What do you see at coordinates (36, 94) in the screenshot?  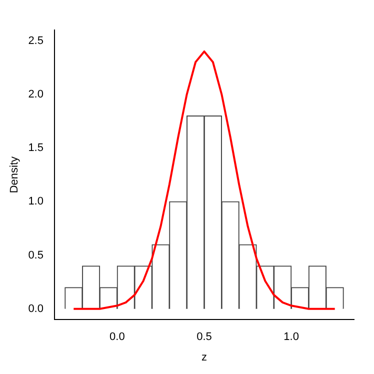 I see `y-tick-label: 2.0` at bounding box center [36, 94].